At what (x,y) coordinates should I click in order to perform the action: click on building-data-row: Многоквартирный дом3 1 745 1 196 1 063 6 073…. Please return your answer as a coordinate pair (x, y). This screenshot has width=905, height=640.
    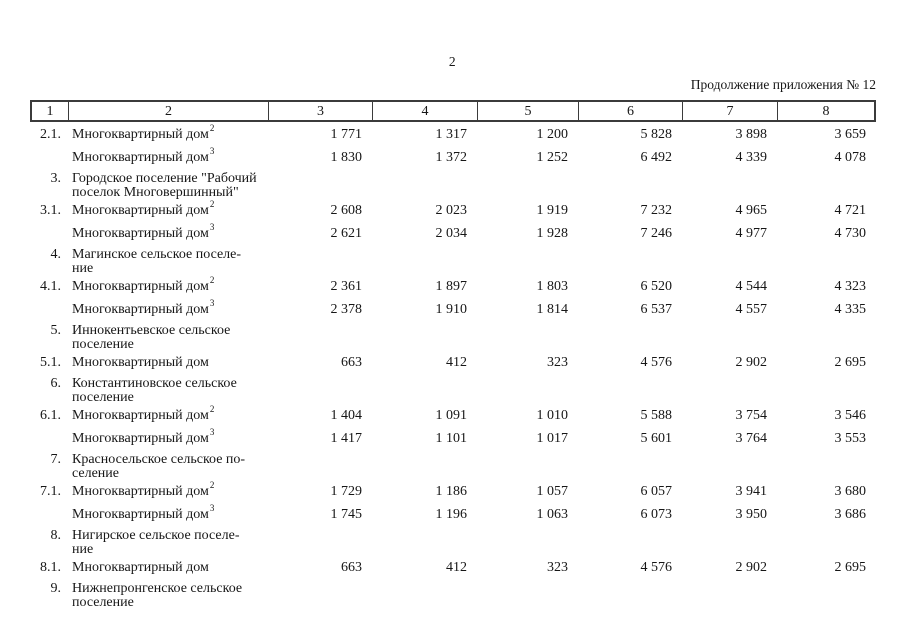
    Looking at the image, I should click on (453, 515).